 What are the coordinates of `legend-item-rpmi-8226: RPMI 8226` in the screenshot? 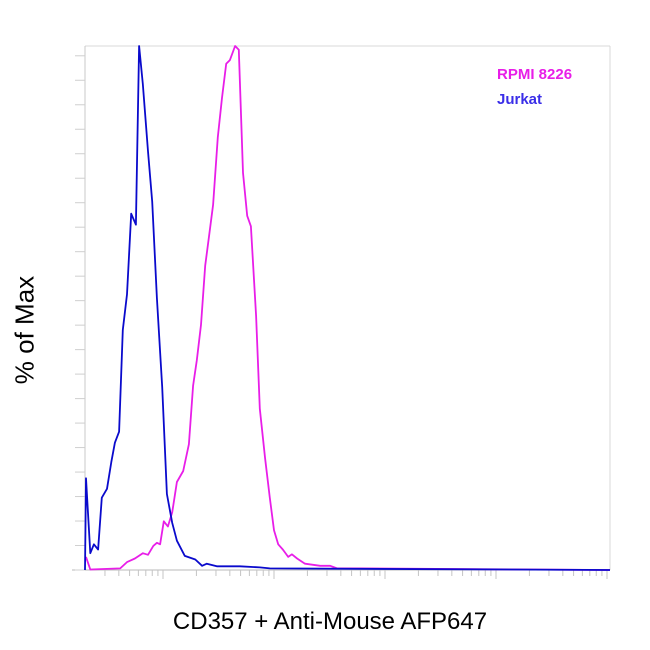 It's located at (535, 74).